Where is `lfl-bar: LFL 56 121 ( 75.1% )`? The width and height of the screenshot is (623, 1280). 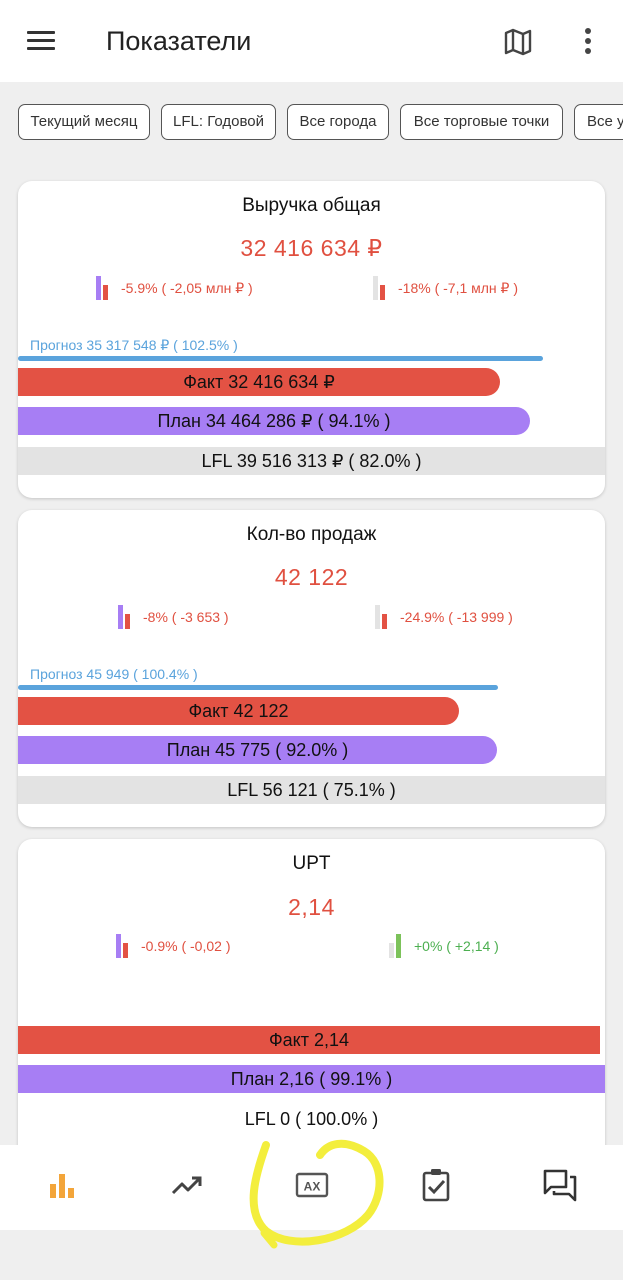
lfl-bar: LFL 56 121 ( 75.1% ) is located at coordinates (311, 790).